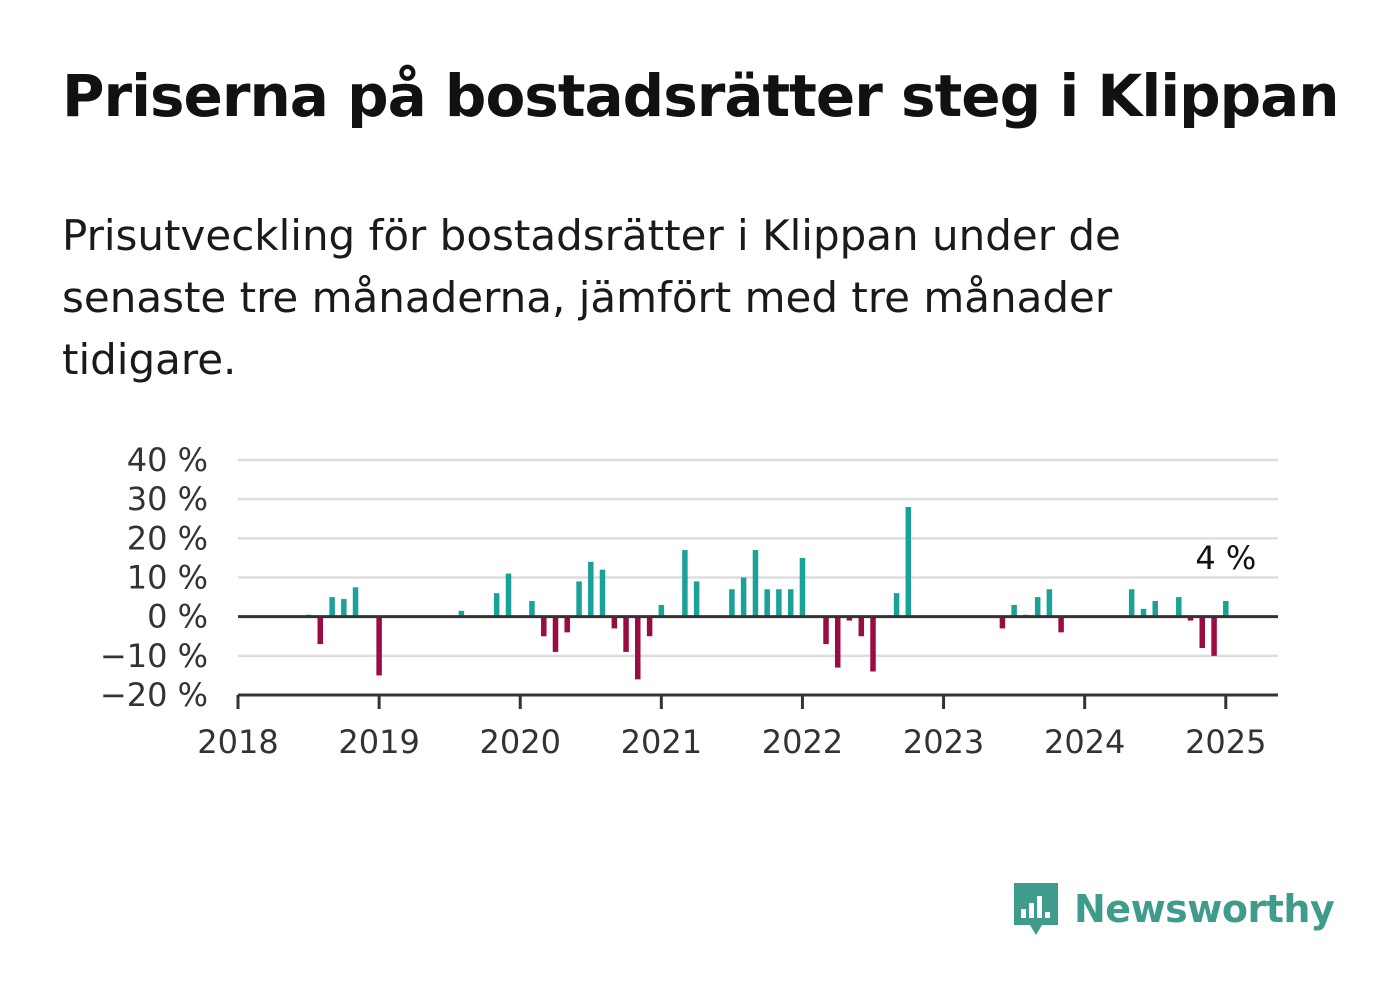  I want to click on axes, so click(757, 662).